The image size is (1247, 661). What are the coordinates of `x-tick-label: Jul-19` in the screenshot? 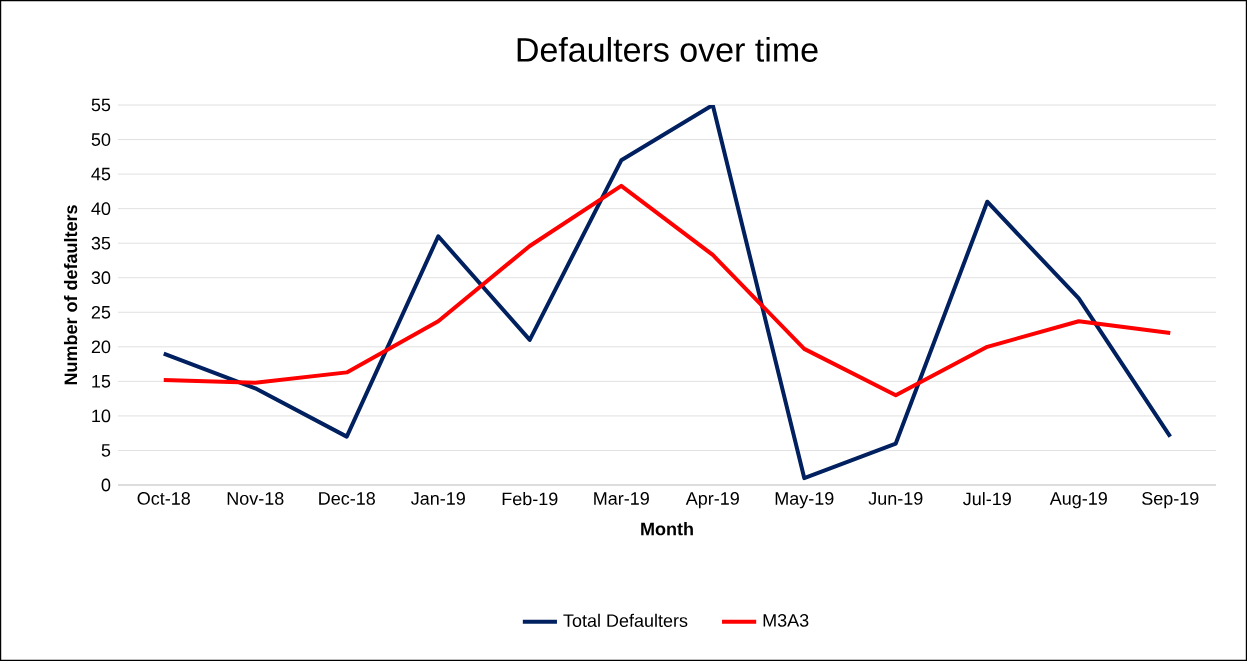 It's located at (987, 499).